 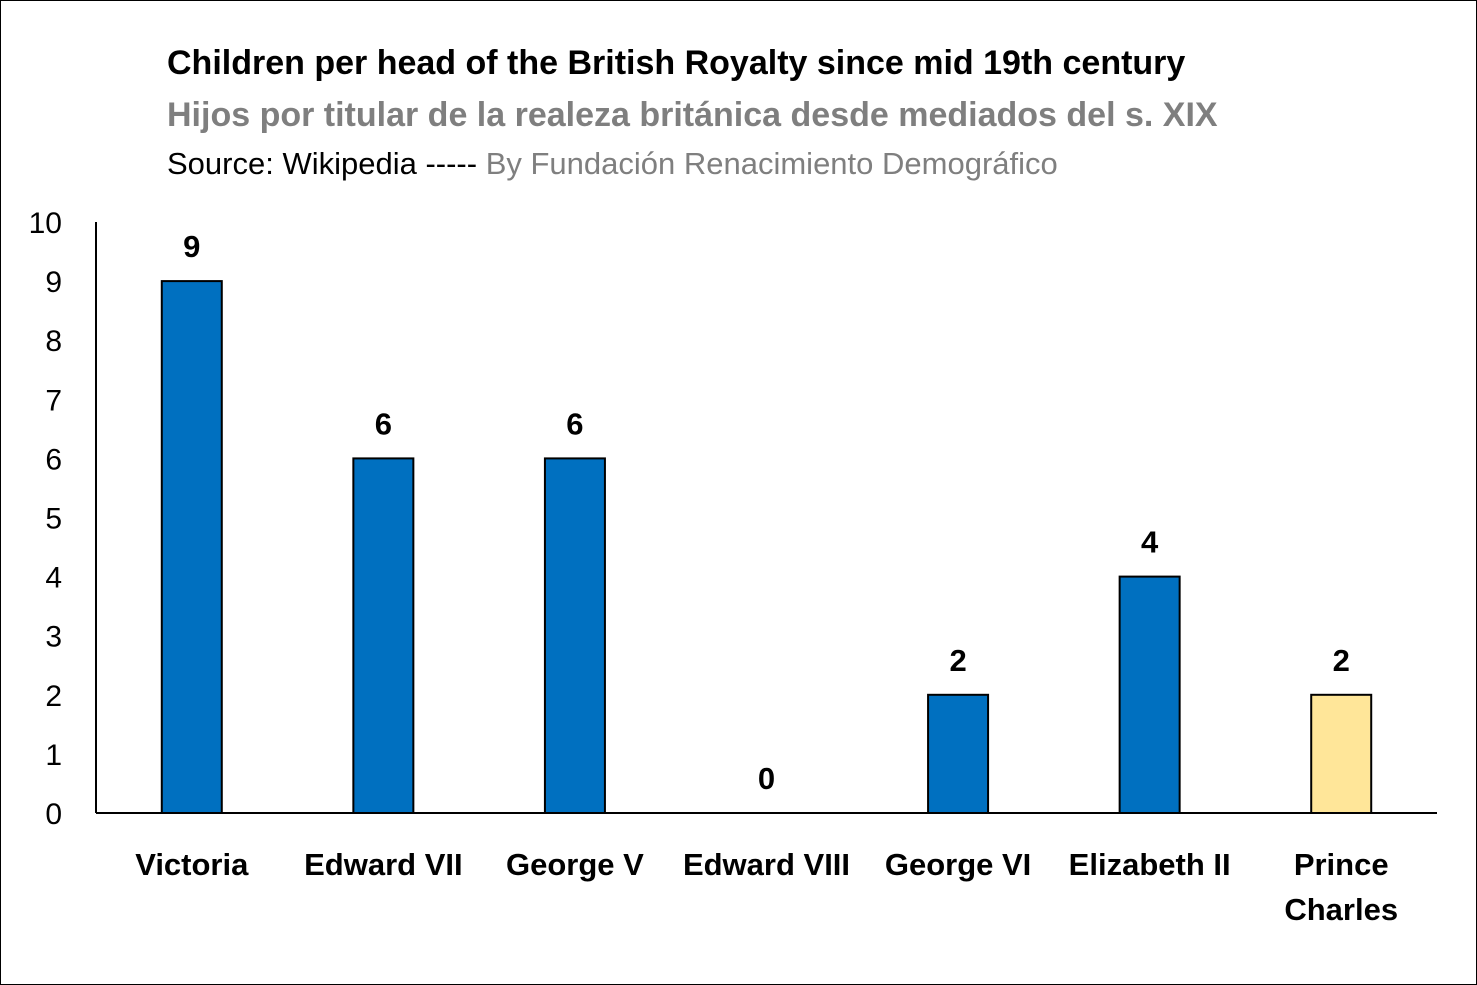 I want to click on y-tick-label: 0, so click(x=53, y=814).